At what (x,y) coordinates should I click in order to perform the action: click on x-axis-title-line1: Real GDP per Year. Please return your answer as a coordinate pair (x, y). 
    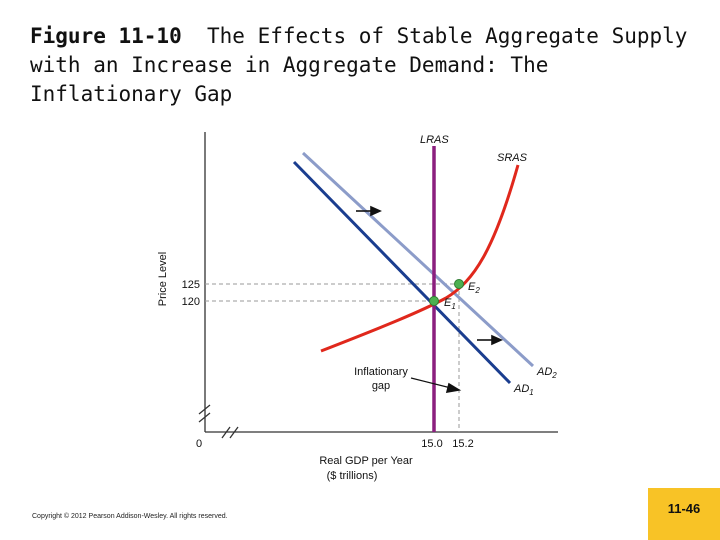
    Looking at the image, I should click on (366, 461).